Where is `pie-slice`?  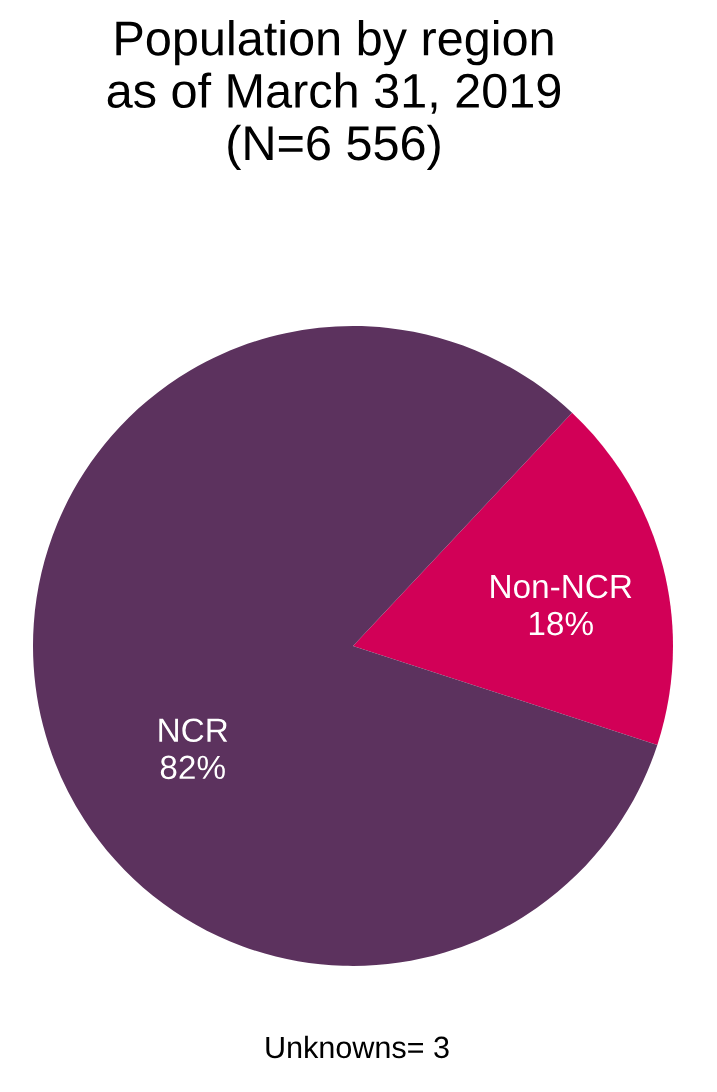
pie-slice is located at coordinates (513, 578).